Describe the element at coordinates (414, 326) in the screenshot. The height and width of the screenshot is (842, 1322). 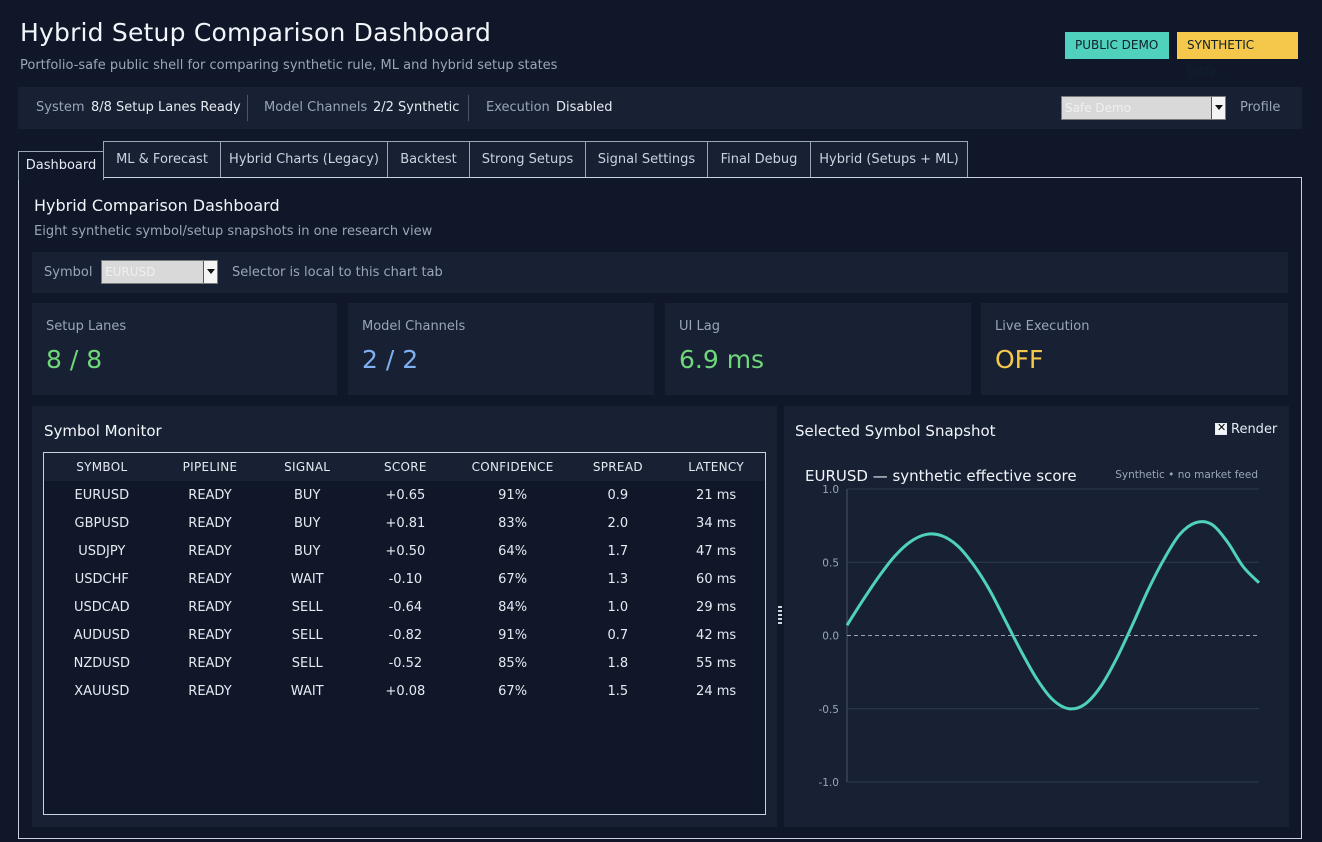
I see `kpi-label: Model Channels` at that location.